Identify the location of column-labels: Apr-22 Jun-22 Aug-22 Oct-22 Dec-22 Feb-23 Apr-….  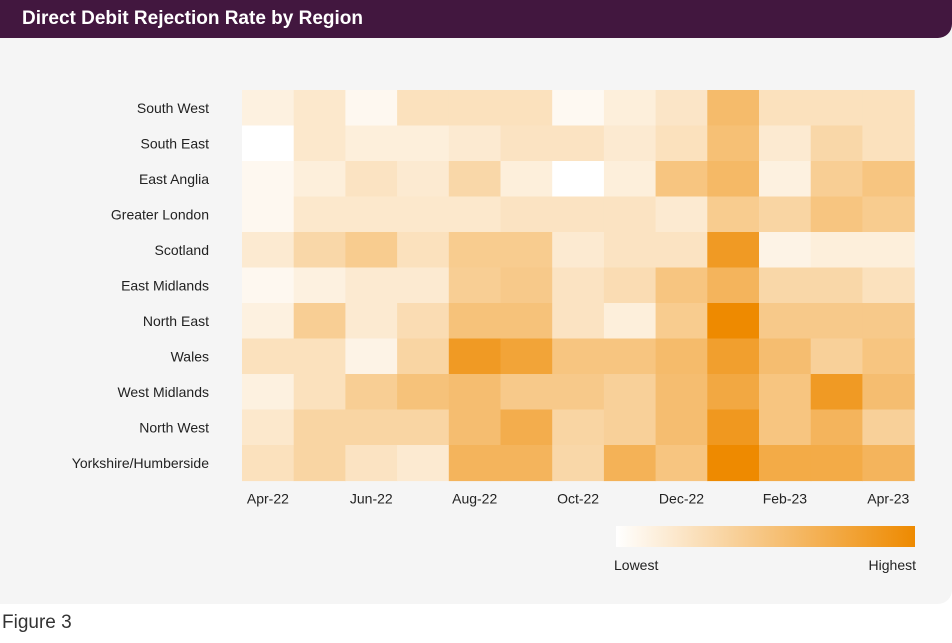
(578, 499).